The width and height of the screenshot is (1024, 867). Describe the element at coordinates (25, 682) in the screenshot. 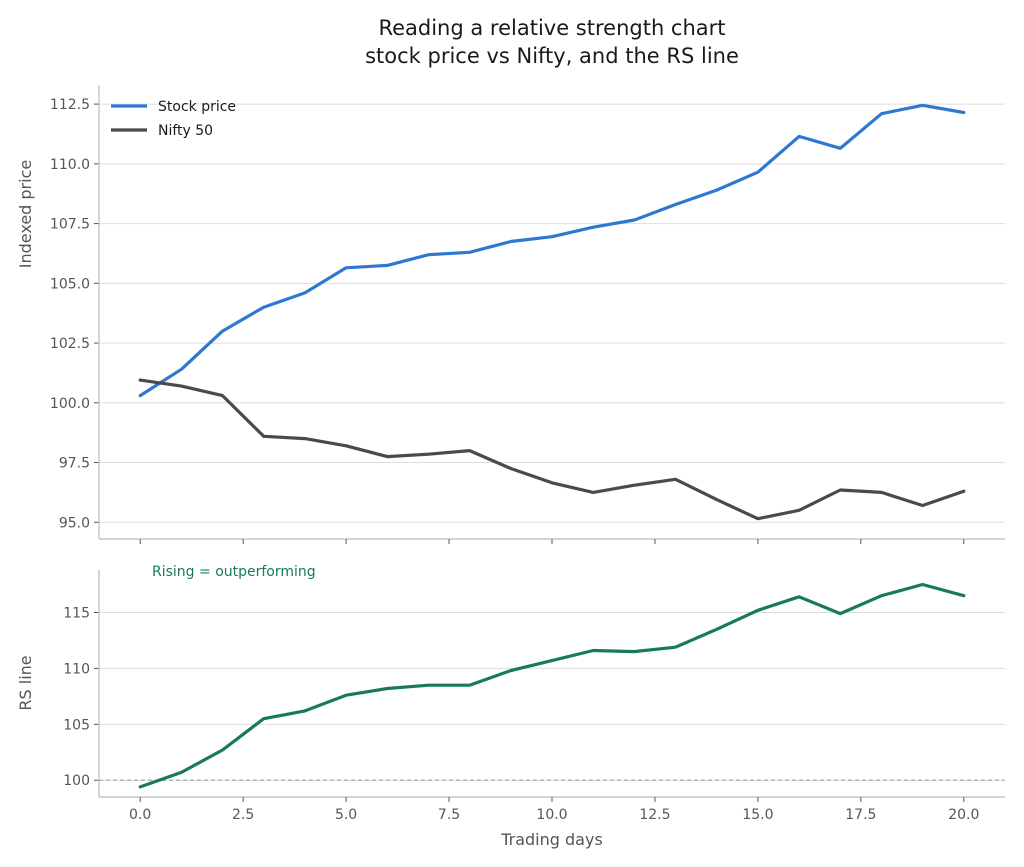

I see `rs-y-axis-label: RS line` at that location.